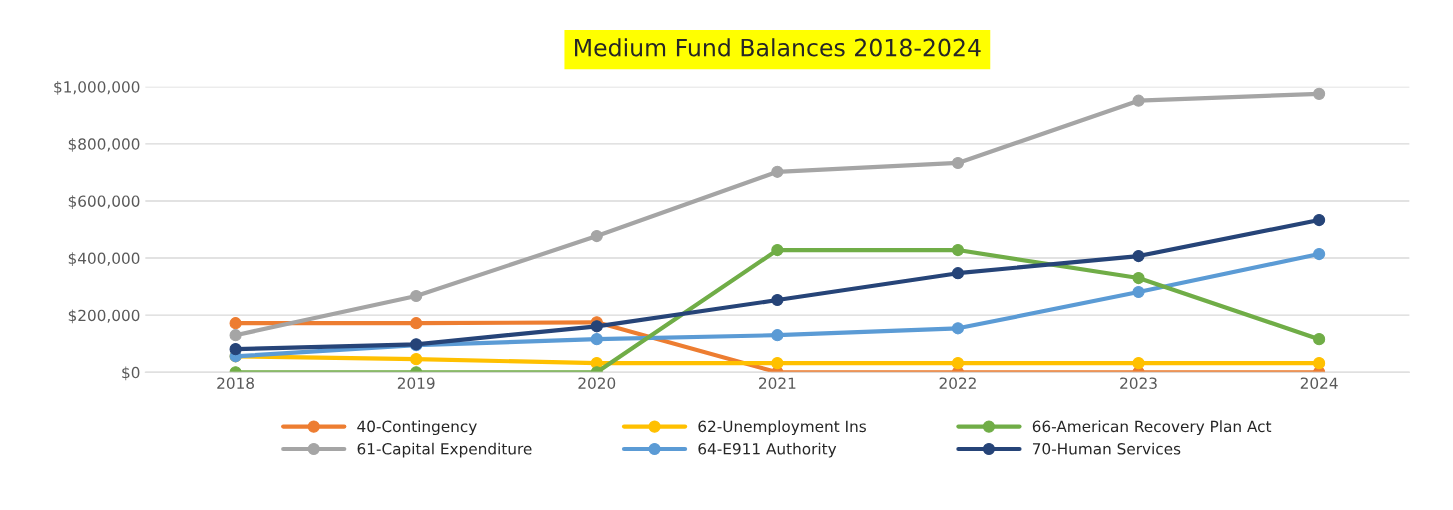 The height and width of the screenshot is (510, 1453). Describe the element at coordinates (104, 259) in the screenshot. I see `y-tick-label: $400,000` at that location.